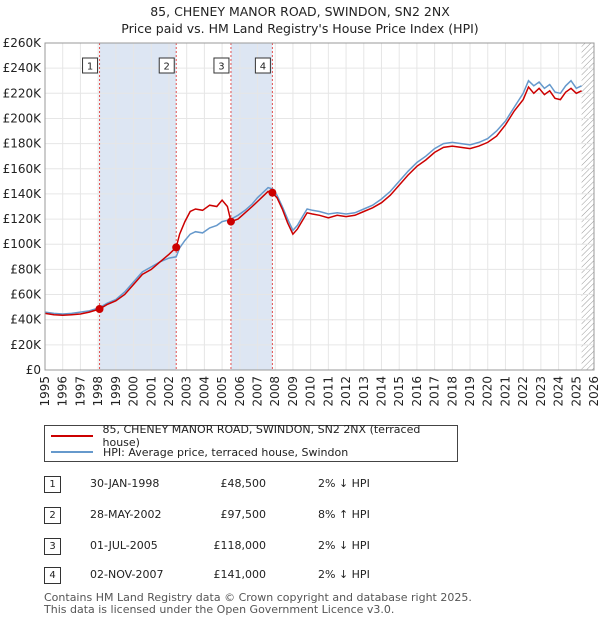  What do you see at coordinates (243, 514) in the screenshot?
I see `transaction-price: £97,500` at bounding box center [243, 514].